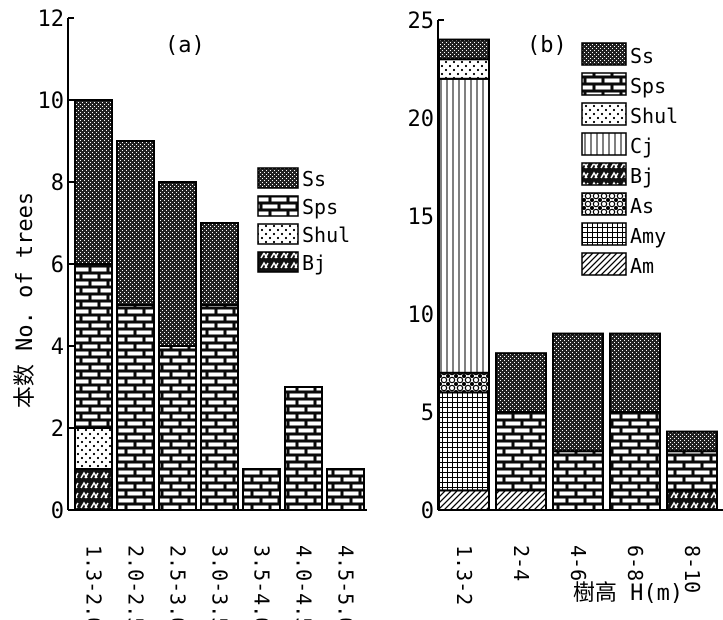 The height and width of the screenshot is (620, 723). What do you see at coordinates (604, 264) in the screenshot?
I see `panel-b-legend-swatch-am` at bounding box center [604, 264].